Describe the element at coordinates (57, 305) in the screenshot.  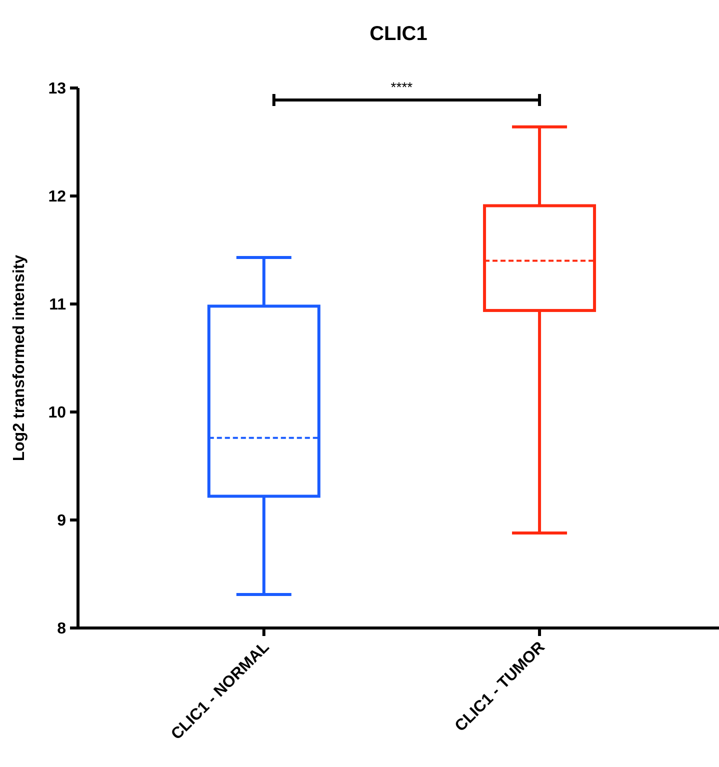
I see `y-tick-label: 11` at that location.